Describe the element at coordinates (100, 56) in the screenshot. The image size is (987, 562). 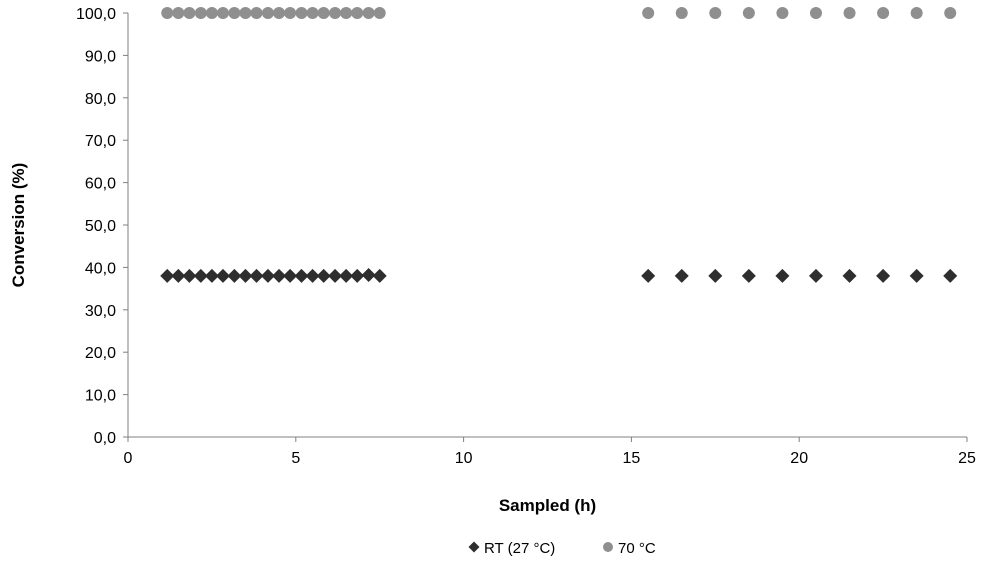
I see `y-tick-label: 90,0` at that location.